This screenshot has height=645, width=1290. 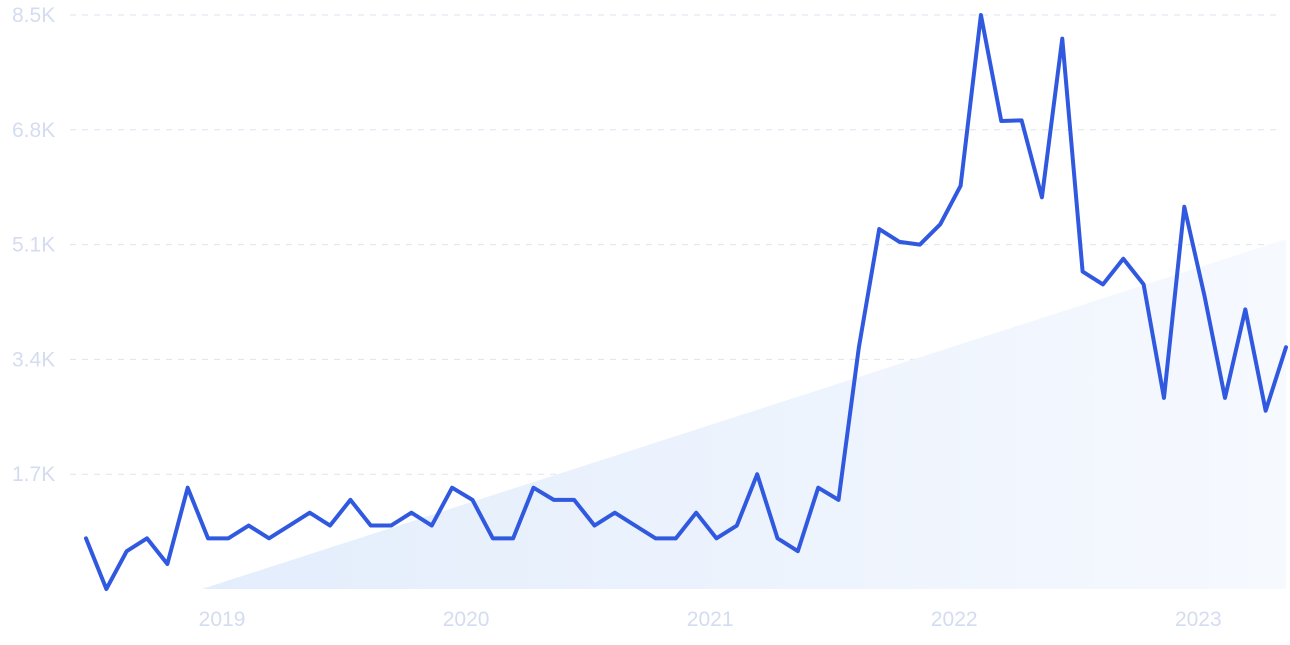 What do you see at coordinates (33, 130) in the screenshot?
I see `y-tick-label: 6.8K` at bounding box center [33, 130].